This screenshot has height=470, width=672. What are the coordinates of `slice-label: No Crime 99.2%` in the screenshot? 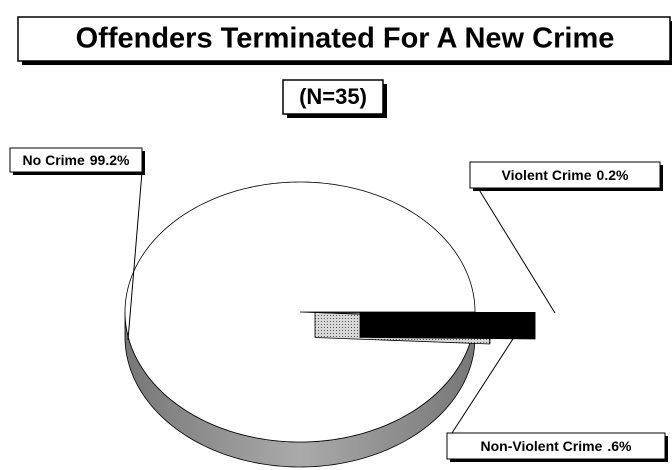 It's located at (76, 160).